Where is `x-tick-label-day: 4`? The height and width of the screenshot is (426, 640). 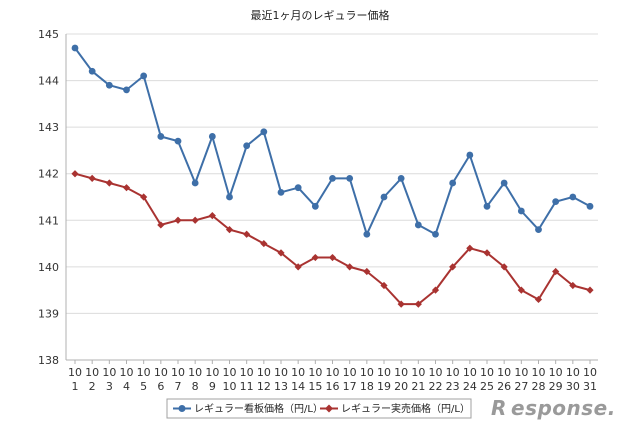 x-tick-label-day: 4 is located at coordinates (126, 386).